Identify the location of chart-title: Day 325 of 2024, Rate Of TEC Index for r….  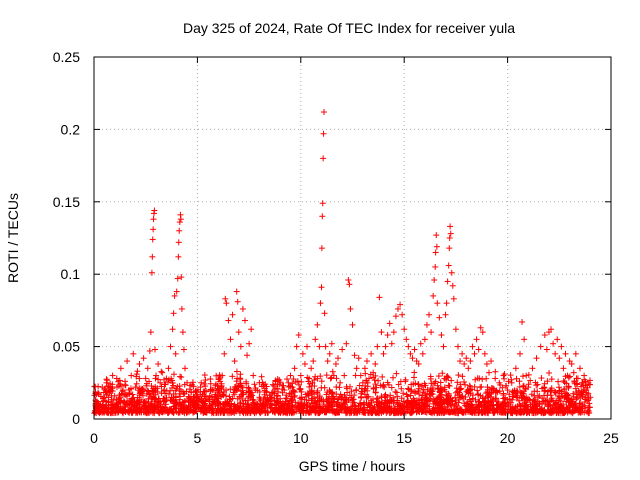
(349, 28).